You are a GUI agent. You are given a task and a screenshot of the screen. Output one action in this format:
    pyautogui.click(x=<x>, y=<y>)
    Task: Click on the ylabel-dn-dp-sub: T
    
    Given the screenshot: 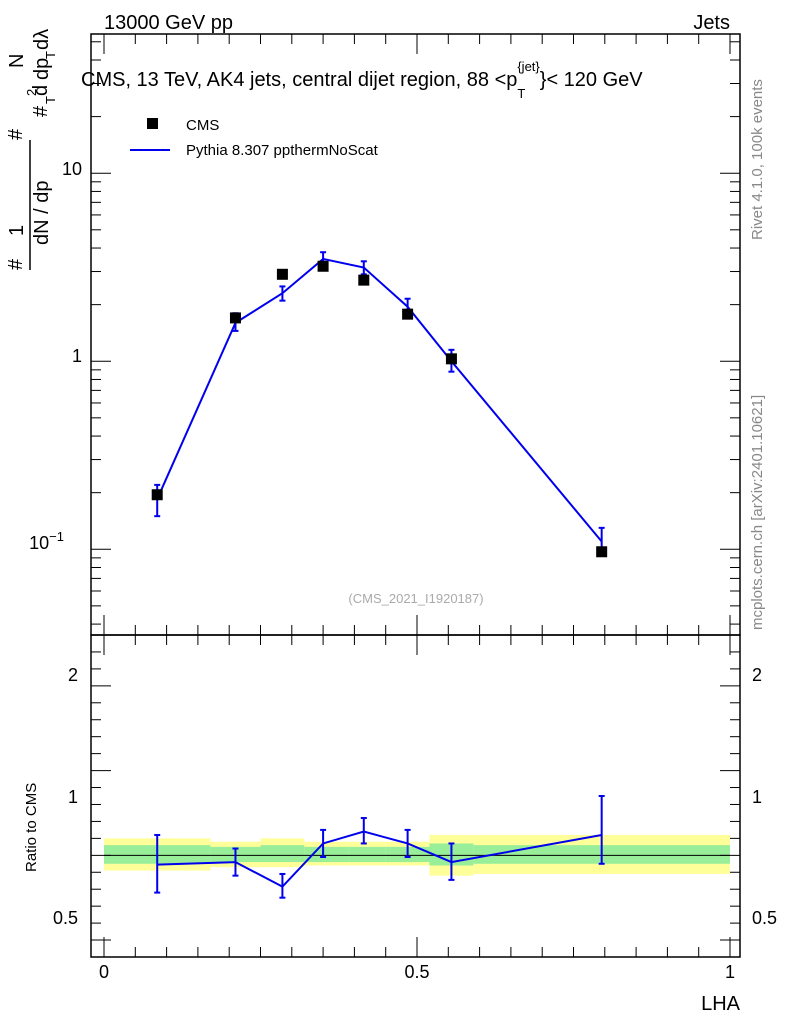 What is the action you would take?
    pyautogui.click(x=50, y=100)
    